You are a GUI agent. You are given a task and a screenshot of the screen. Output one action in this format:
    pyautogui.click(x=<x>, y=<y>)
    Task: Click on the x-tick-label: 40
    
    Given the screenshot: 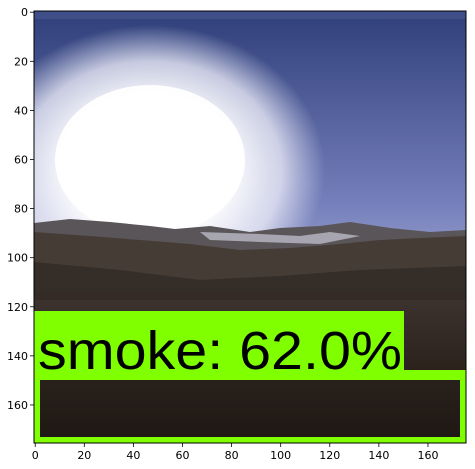 What is the action you would take?
    pyautogui.click(x=133, y=455)
    